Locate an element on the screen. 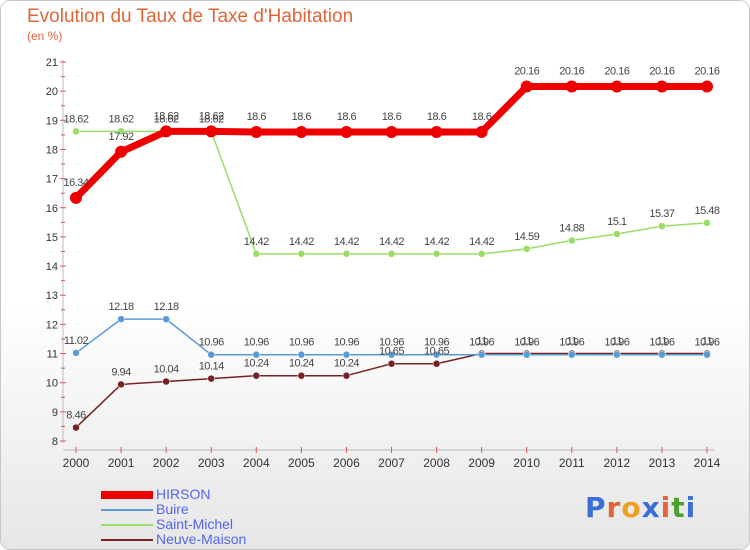 The height and width of the screenshot is (550, 750). x-tick-label: 2010 is located at coordinates (526, 463).